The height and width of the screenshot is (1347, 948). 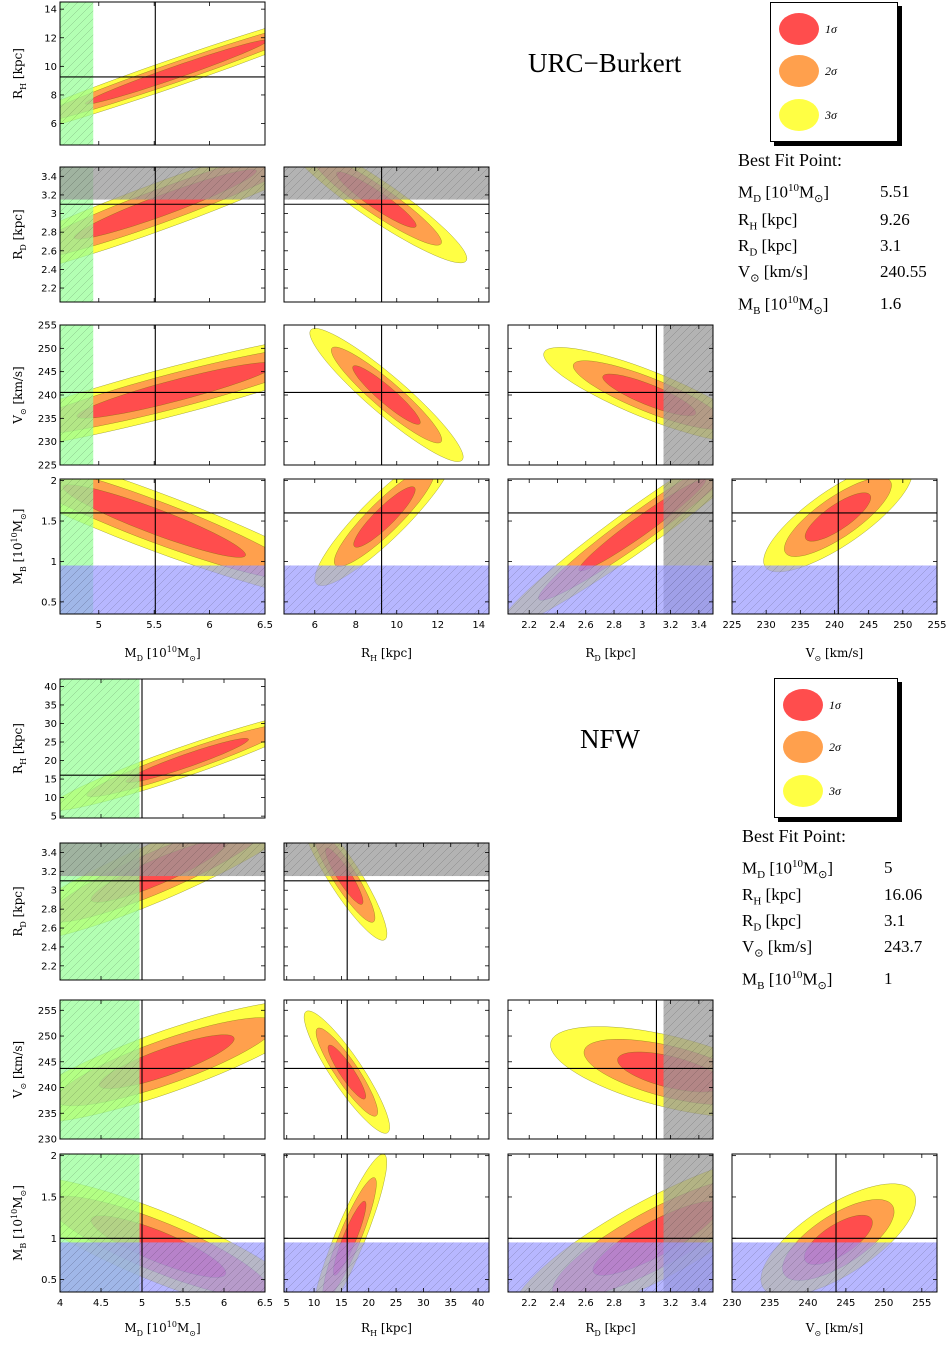 What do you see at coordinates (265, 1303) in the screenshot?
I see `x-tick-label: 6.5` at bounding box center [265, 1303].